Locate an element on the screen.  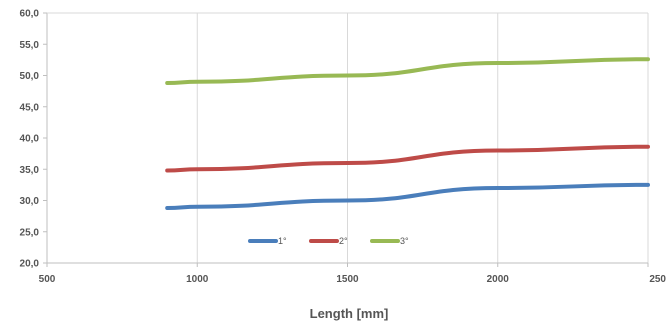
y-tick-label: 35,0 is located at coordinates (30, 170).